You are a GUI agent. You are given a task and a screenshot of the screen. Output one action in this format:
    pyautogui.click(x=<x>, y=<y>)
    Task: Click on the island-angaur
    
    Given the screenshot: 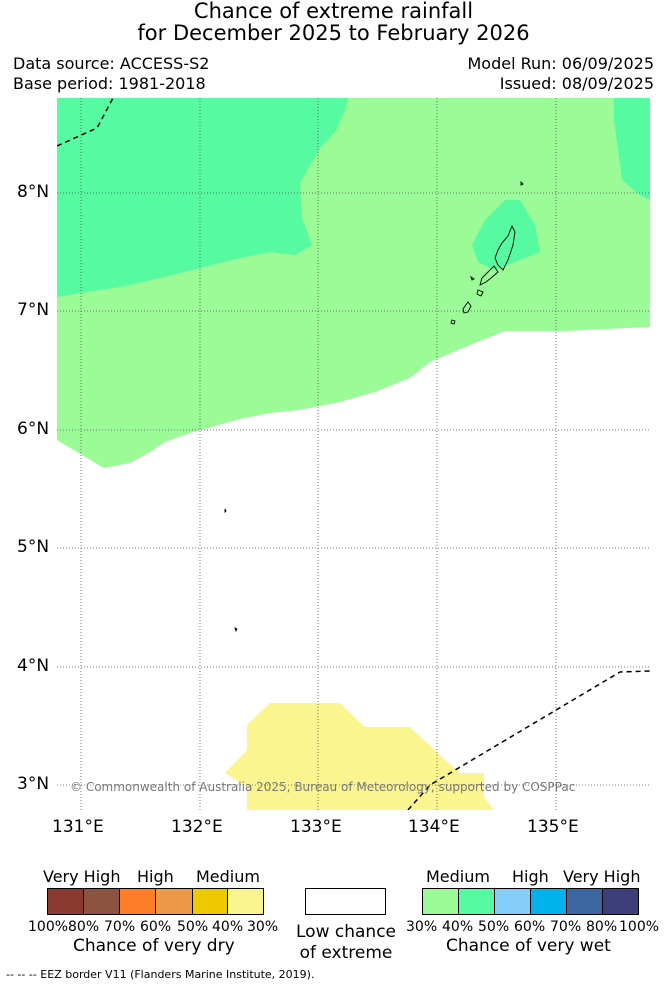 What is the action you would take?
    pyautogui.click(x=453, y=322)
    